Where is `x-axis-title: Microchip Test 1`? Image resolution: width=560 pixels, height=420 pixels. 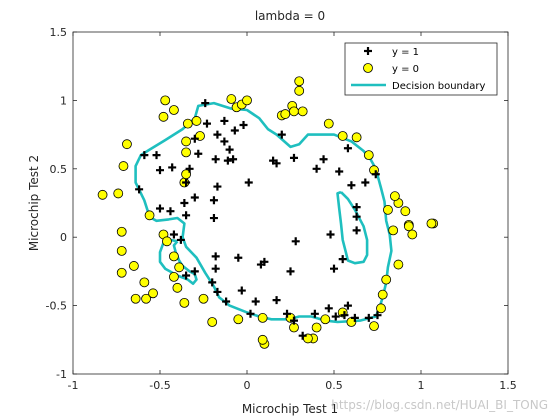 x-axis-title: Microchip Test 1 is located at coordinates (290, 409).